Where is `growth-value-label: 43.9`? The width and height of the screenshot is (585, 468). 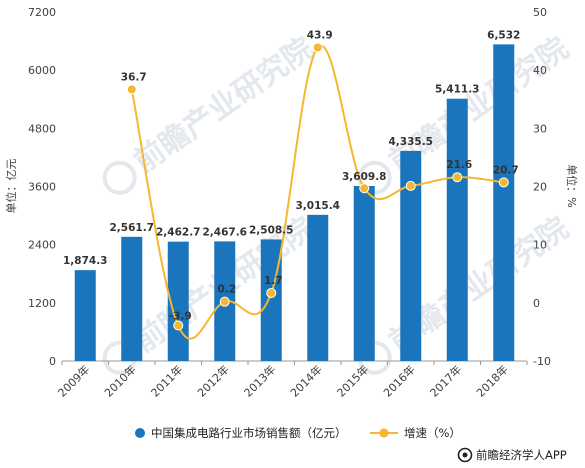 growth-value-label: 43.9 is located at coordinates (320, 35).